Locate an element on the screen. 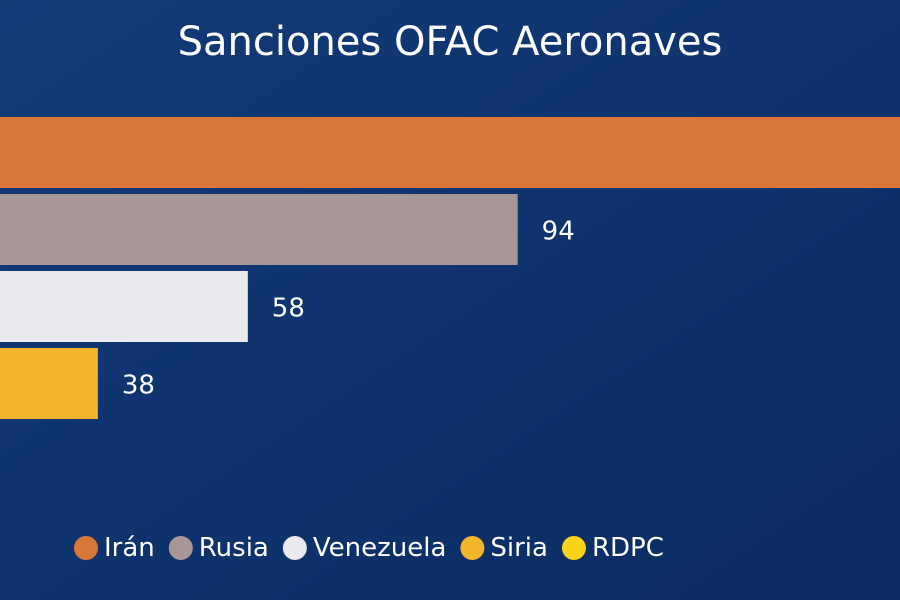  legend-label: Siria is located at coordinates (519, 548).